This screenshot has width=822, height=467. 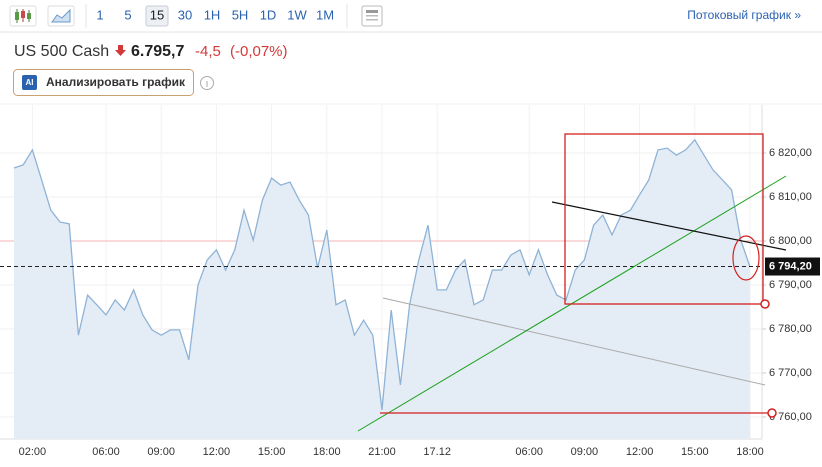 What do you see at coordinates (120, 50) in the screenshot?
I see `down-arrow` at bounding box center [120, 50].